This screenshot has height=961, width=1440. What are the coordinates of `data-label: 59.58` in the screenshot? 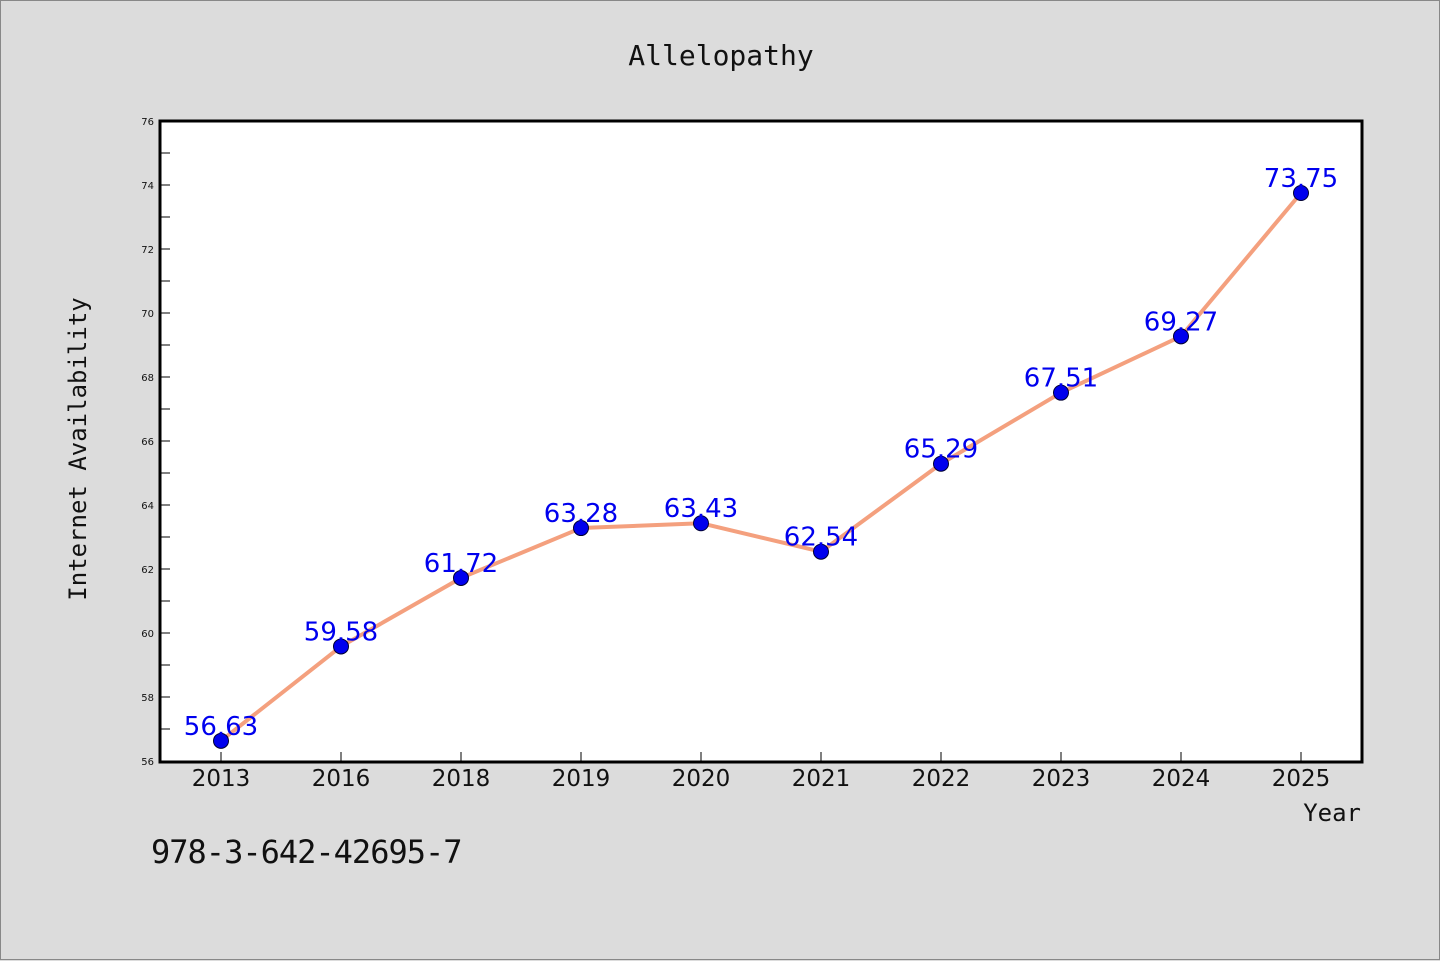 It's located at (341, 632).